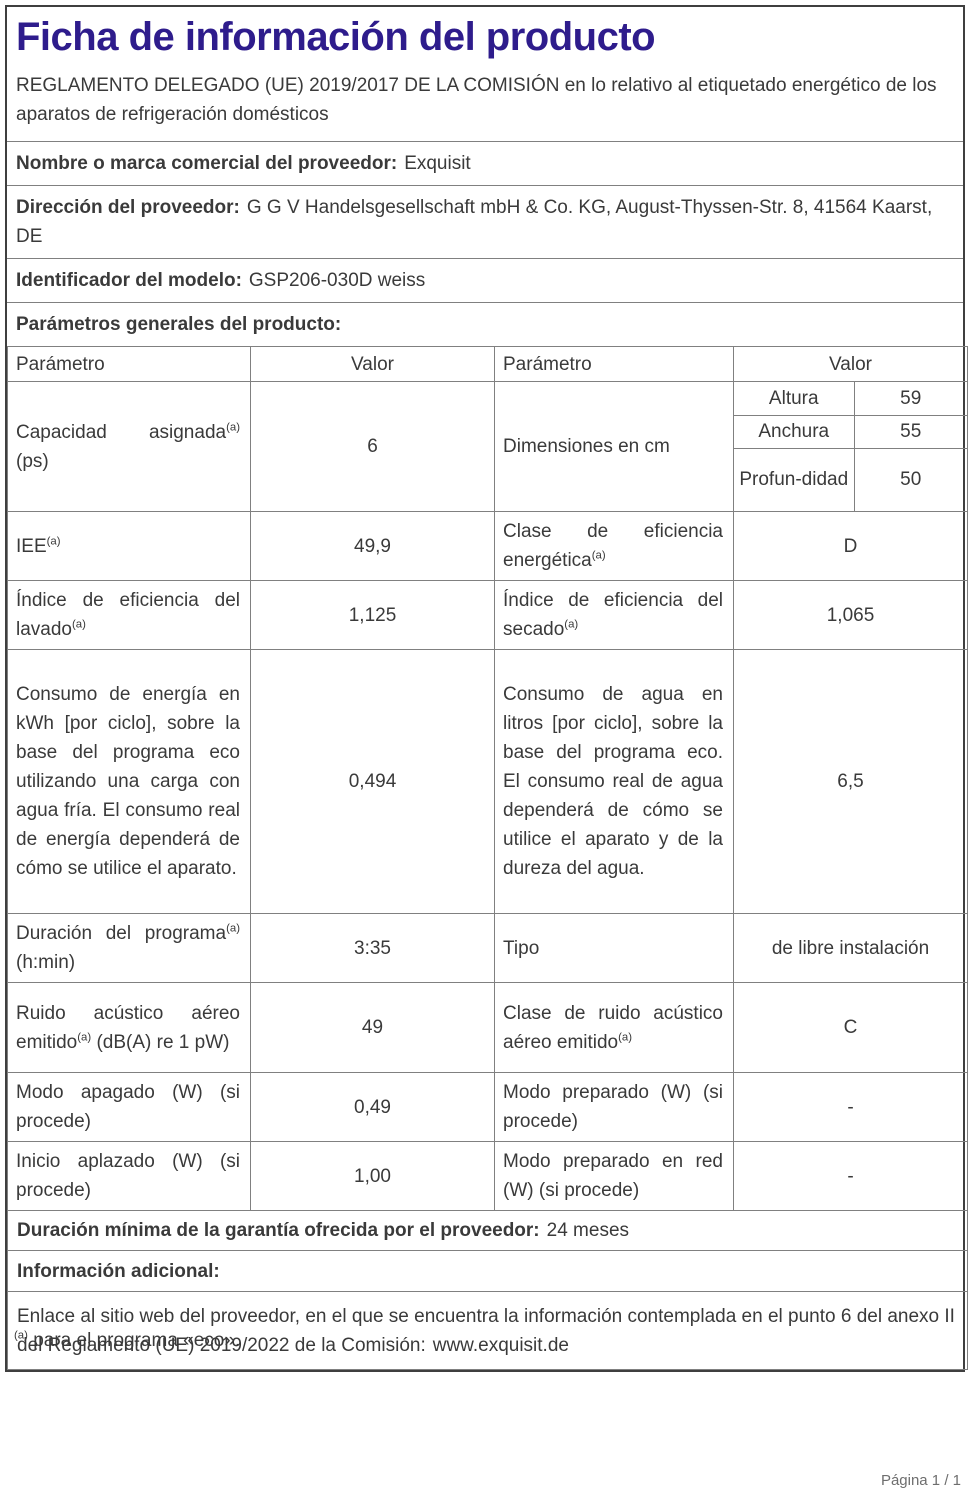 The image size is (971, 1500). I want to click on general-parameters-heading: Parámetros generales del producto:, so click(485, 324).